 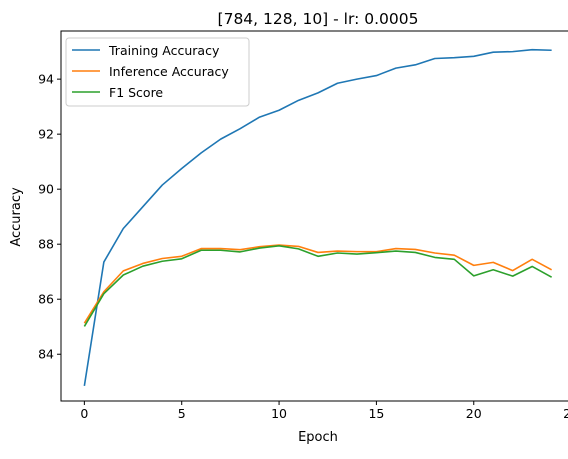 I want to click on chart-title: [784, 128, 10] - lr: 0.0005, so click(x=318, y=19).